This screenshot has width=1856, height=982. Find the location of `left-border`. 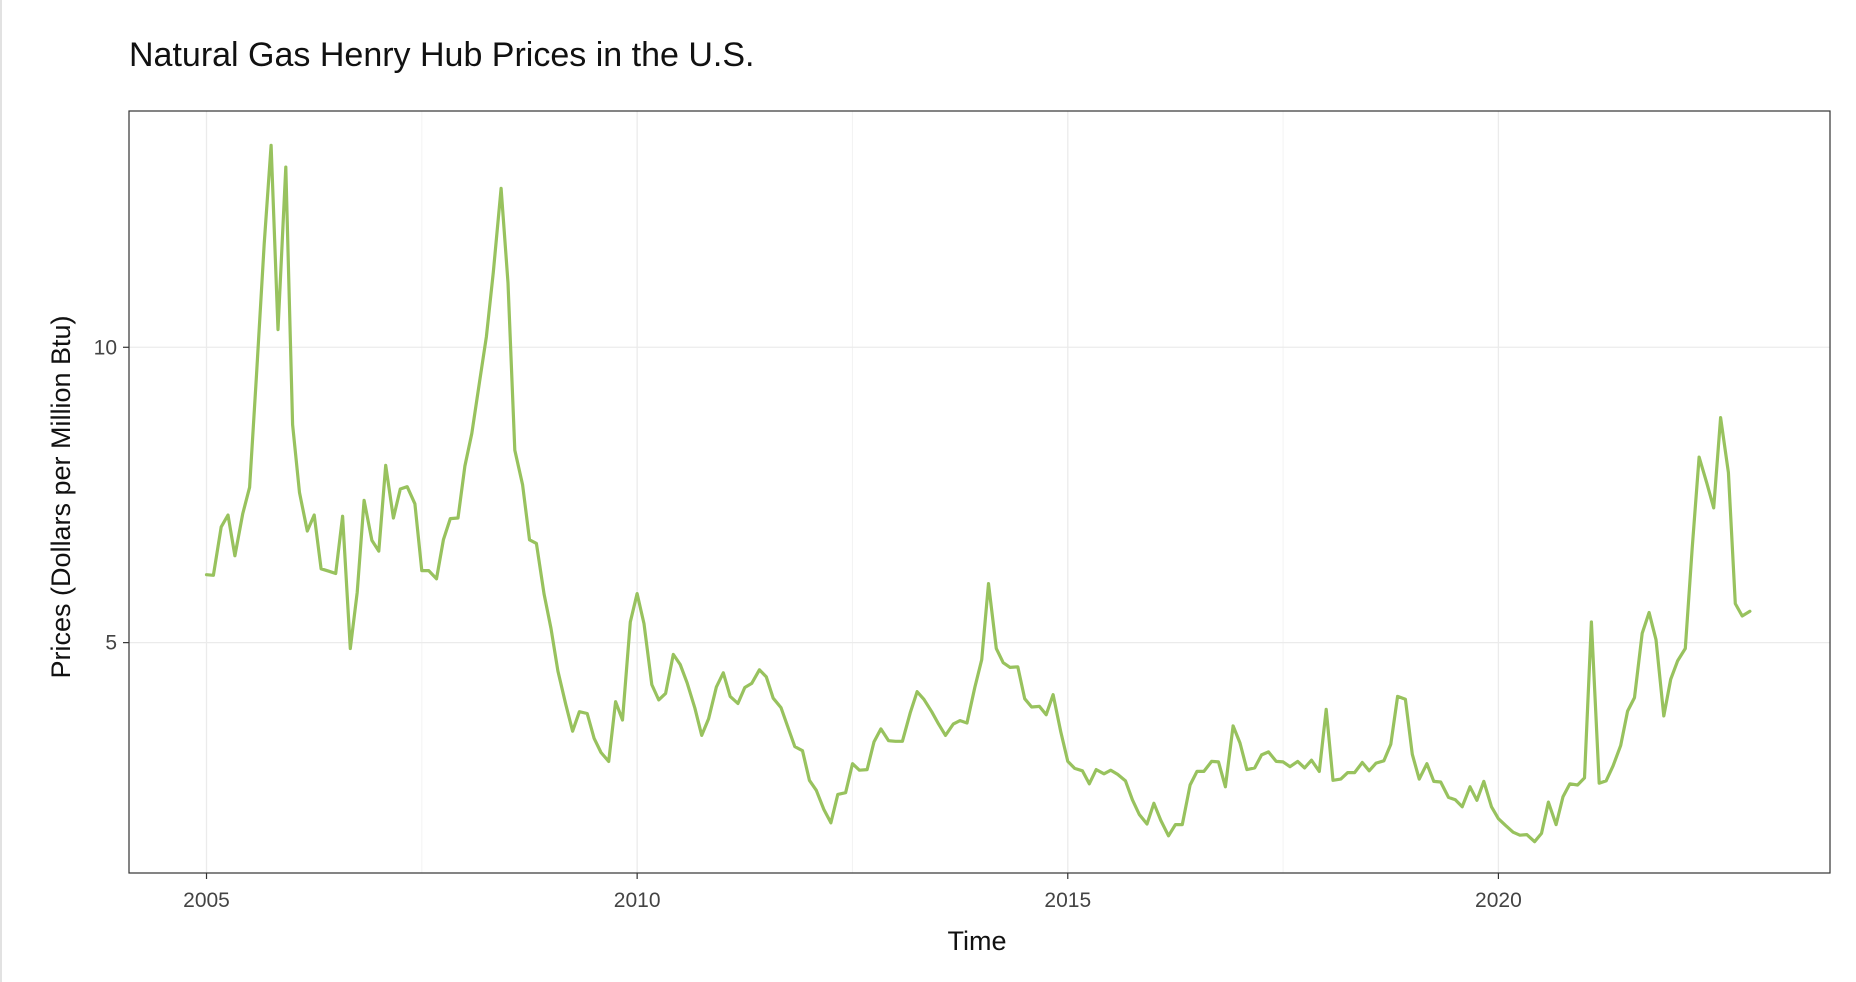

left-border is located at coordinates (1, 491).